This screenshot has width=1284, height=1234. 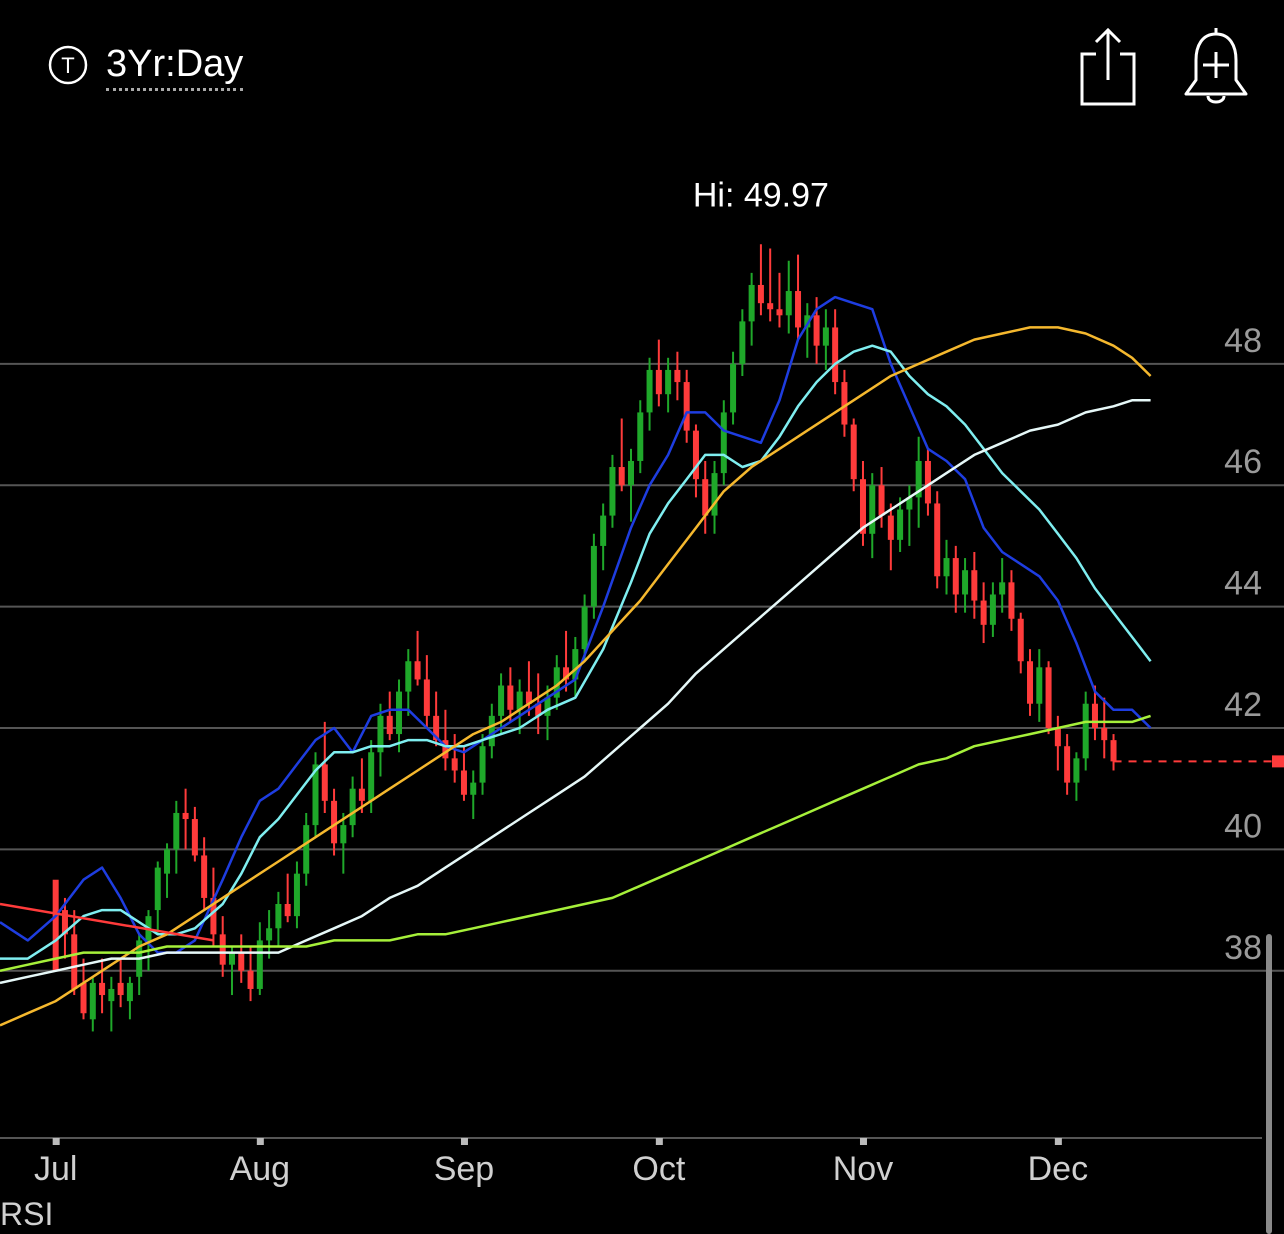 I want to click on y-tick-label: 38, so click(x=1243, y=948).